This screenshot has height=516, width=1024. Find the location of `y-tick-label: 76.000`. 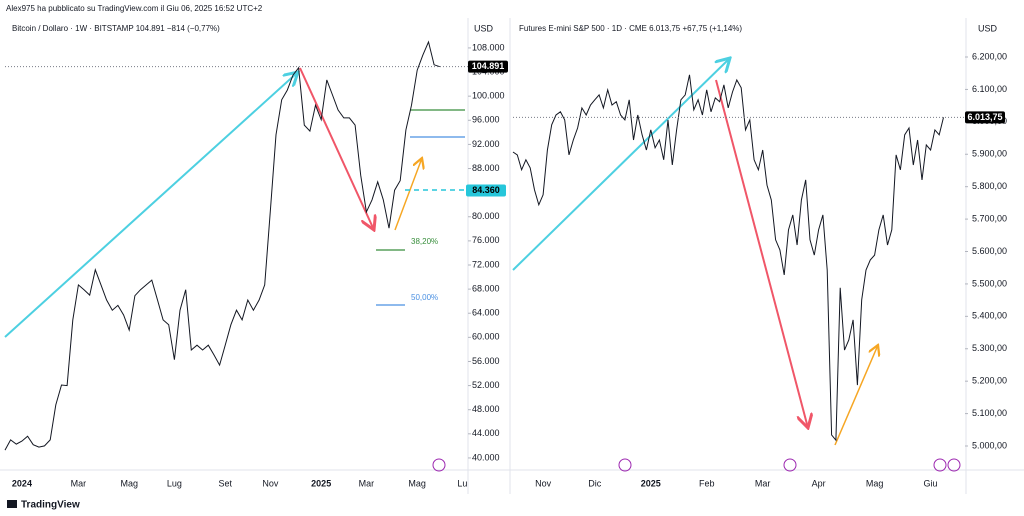

y-tick-label: 76.000 is located at coordinates (486, 240).